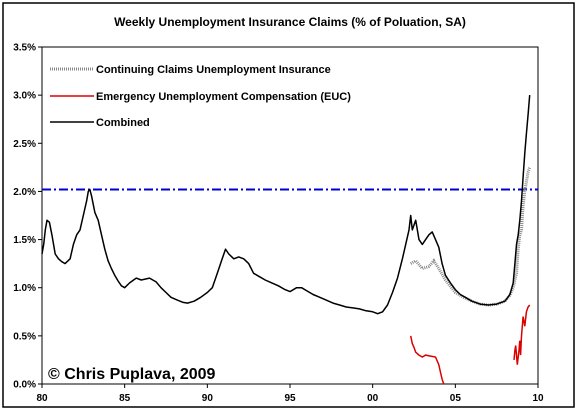 The image size is (581, 414). What do you see at coordinates (123, 123) in the screenshot?
I see `legend-label-combined: Combined` at bounding box center [123, 123].